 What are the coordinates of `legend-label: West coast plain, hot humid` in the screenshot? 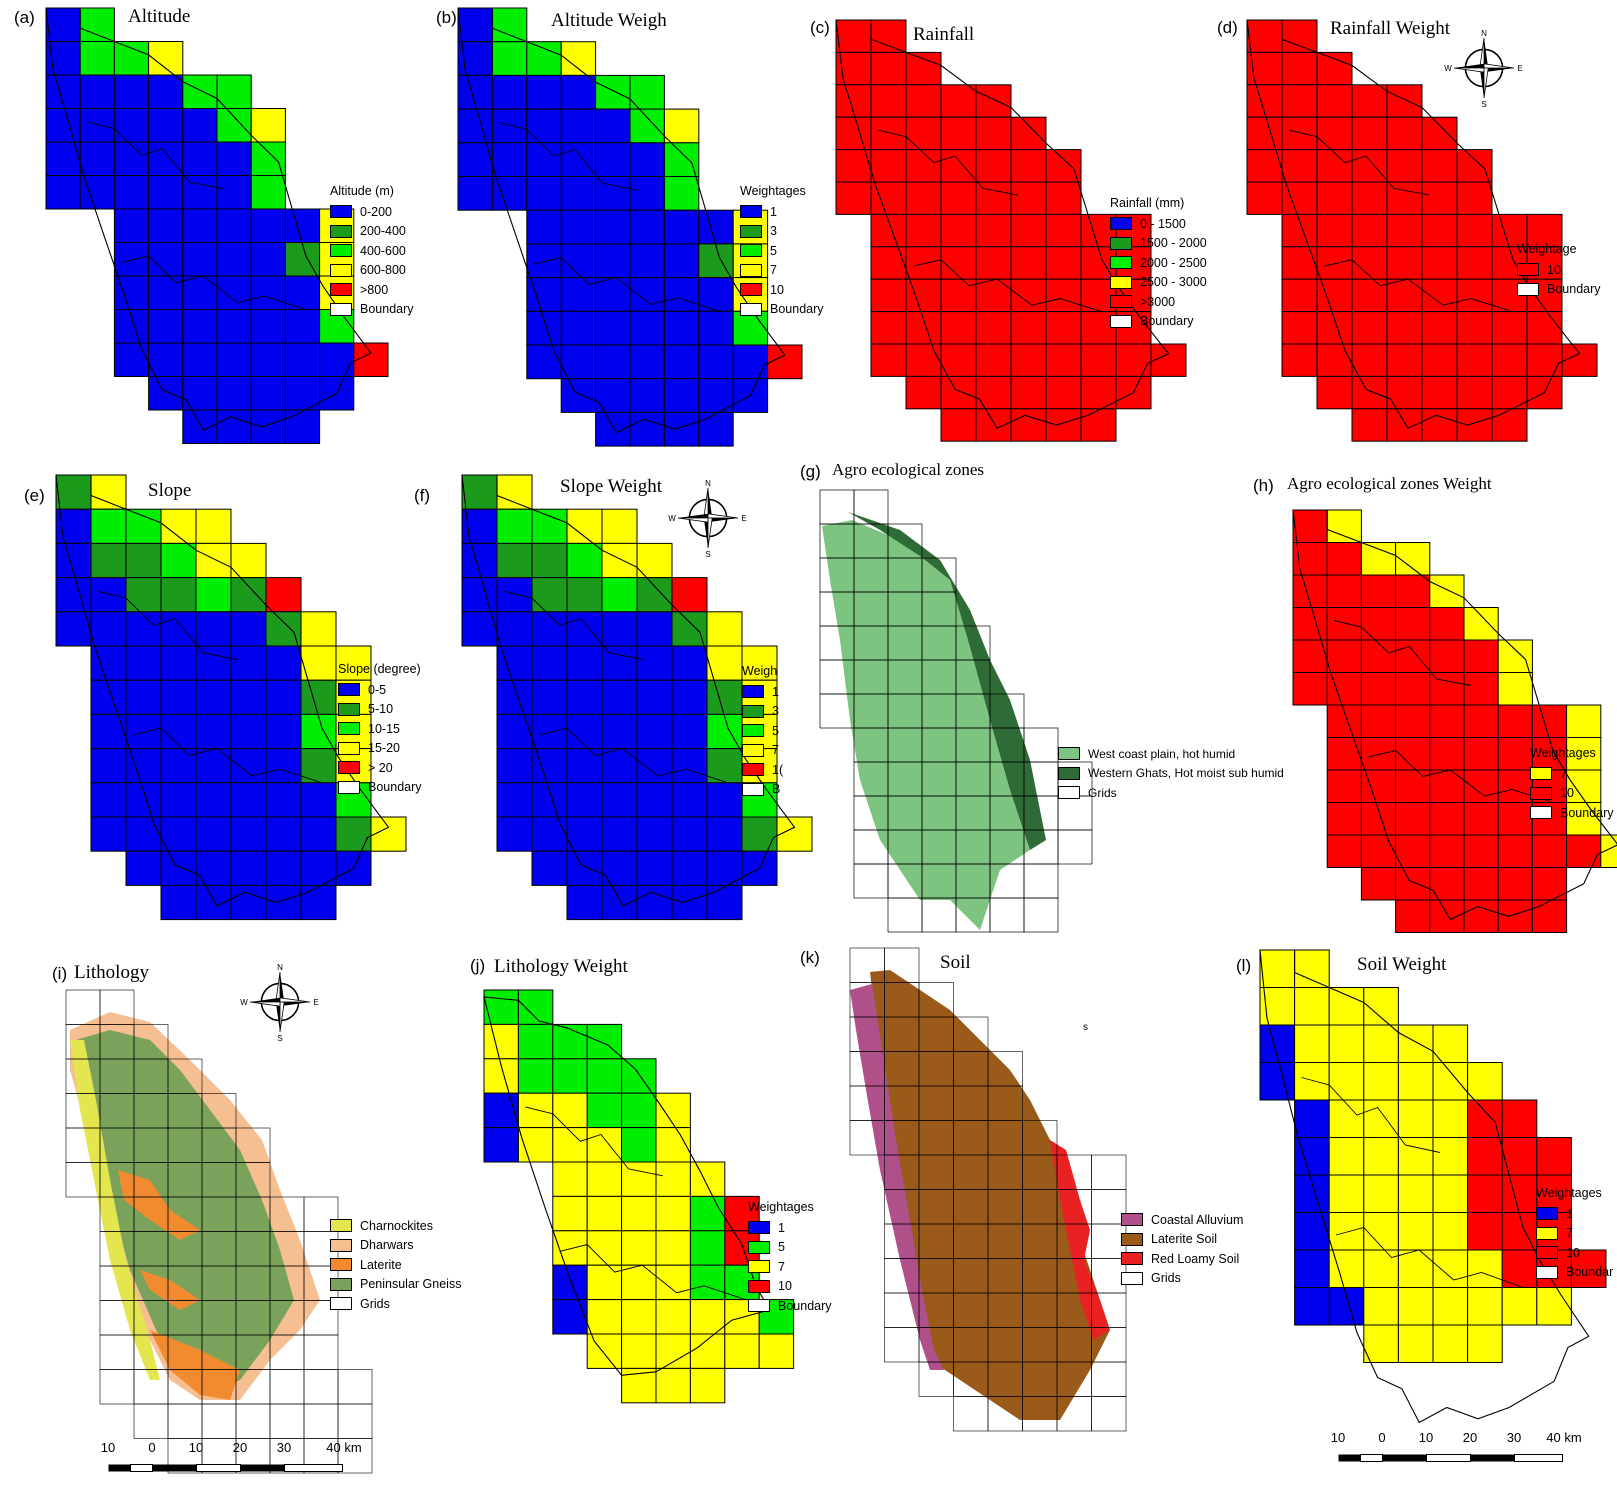 It's located at (1162, 753).